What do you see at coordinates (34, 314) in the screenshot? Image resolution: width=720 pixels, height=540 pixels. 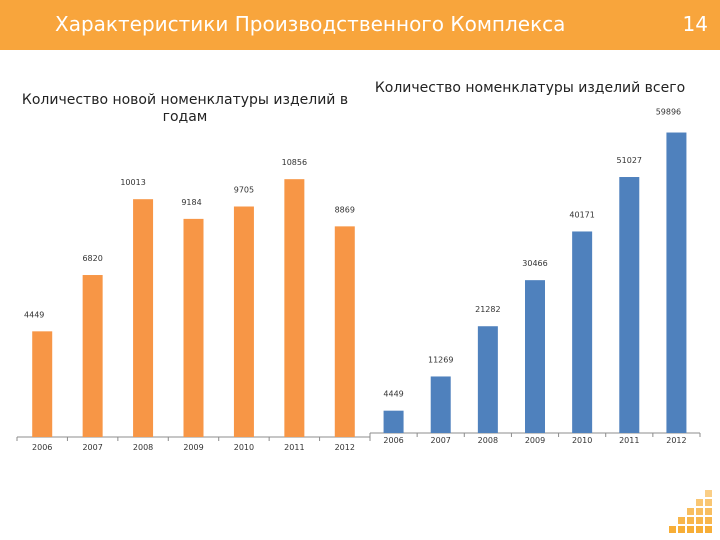 I see `new-items-value-label: 4449` at bounding box center [34, 314].